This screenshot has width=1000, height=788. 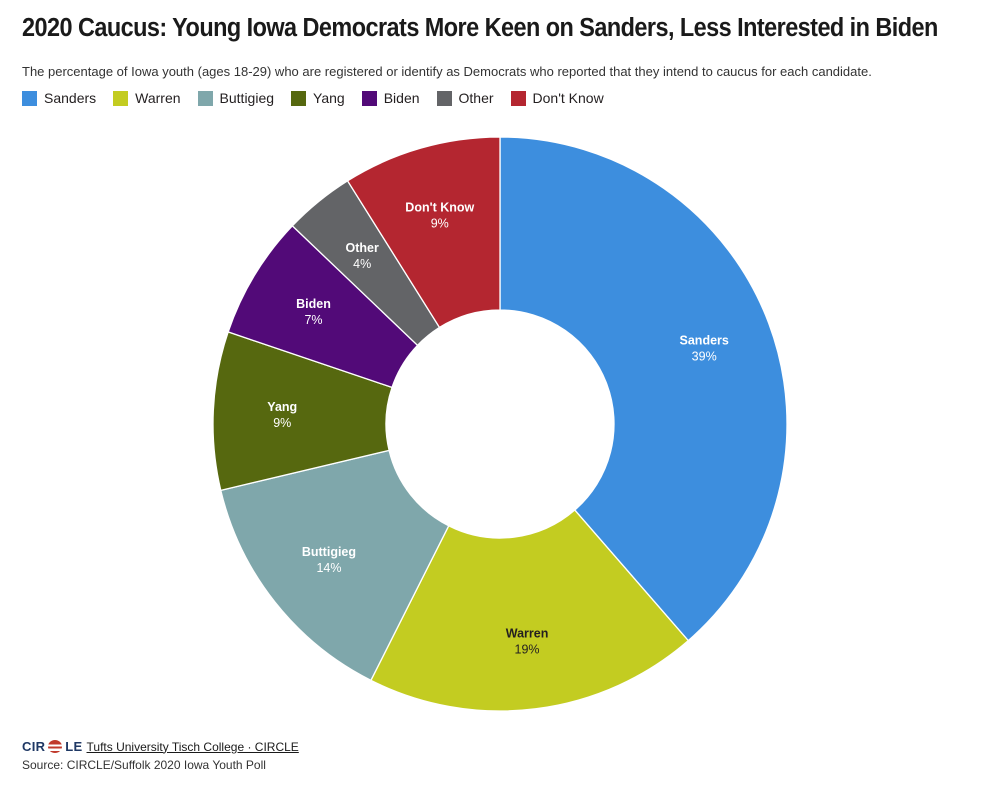 I want to click on slice-buttigieg, so click(x=334, y=565).